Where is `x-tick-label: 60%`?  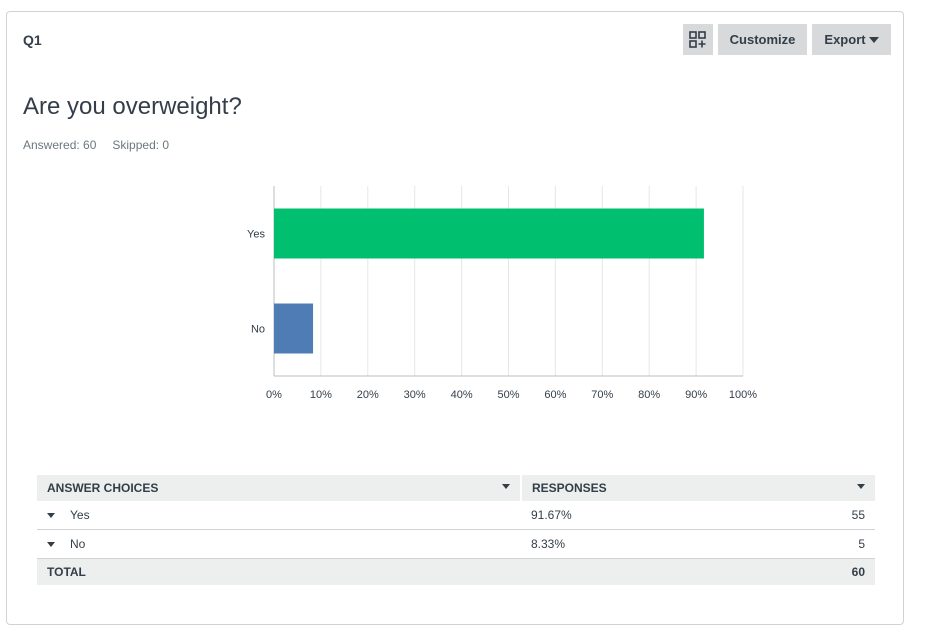 x-tick-label: 60% is located at coordinates (555, 395).